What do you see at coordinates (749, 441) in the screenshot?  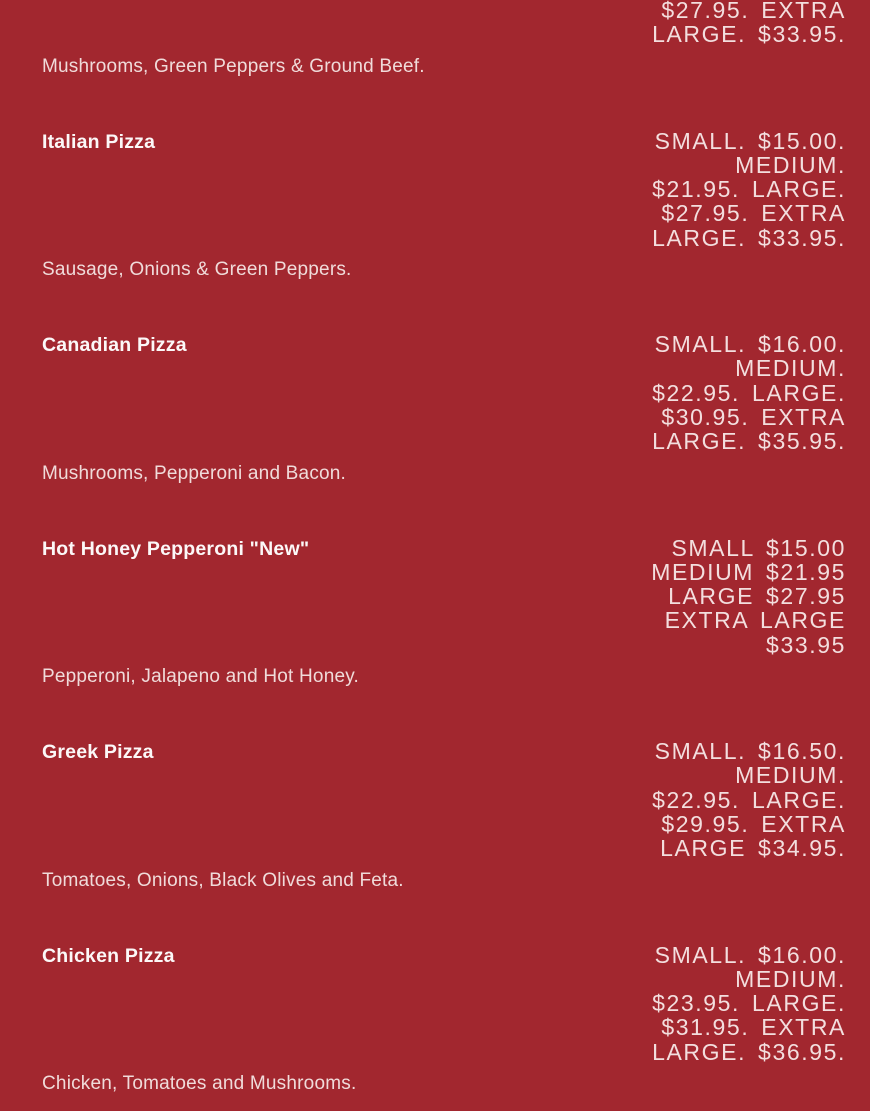 I see `price-line: LARGE. $35.95.` at bounding box center [749, 441].